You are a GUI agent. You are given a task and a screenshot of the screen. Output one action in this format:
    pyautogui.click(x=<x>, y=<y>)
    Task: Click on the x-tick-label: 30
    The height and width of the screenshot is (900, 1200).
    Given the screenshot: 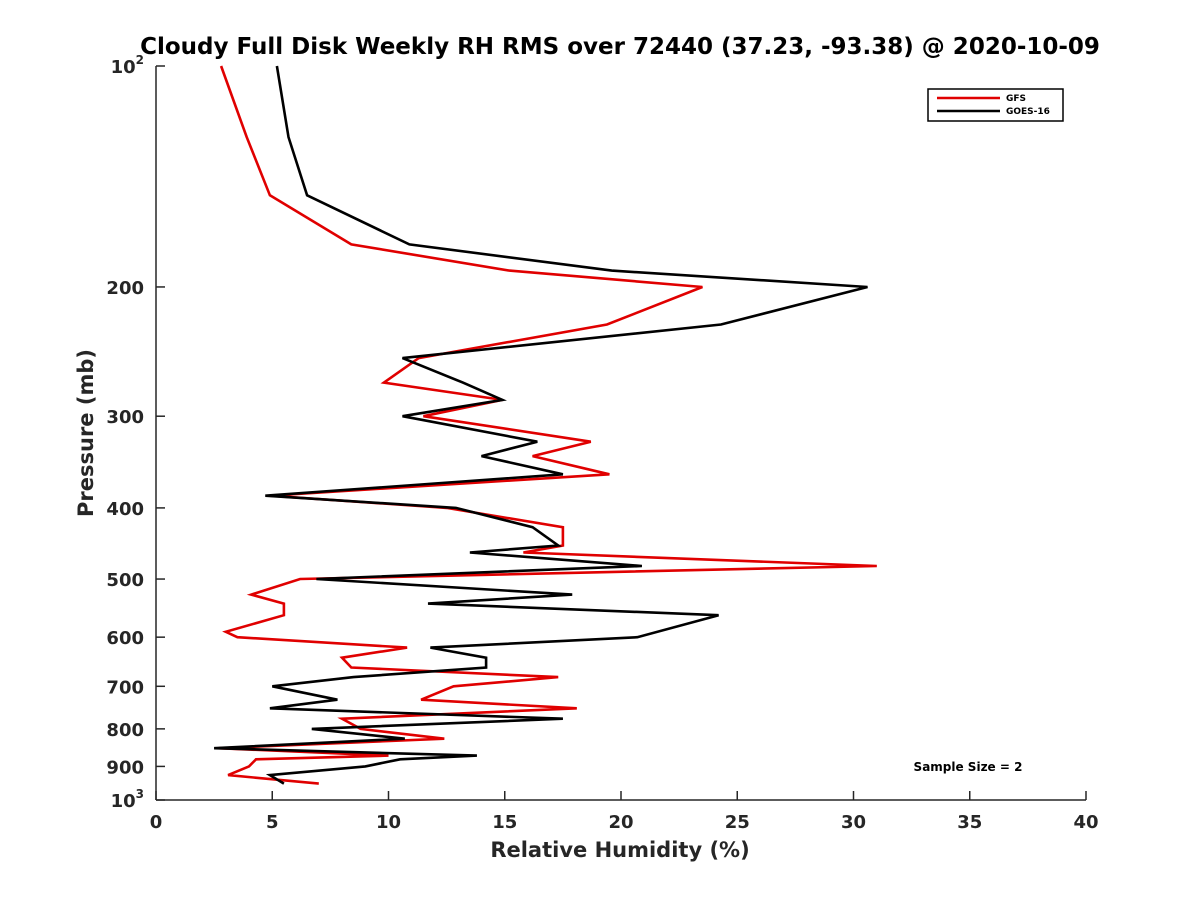 What is the action you would take?
    pyautogui.click(x=853, y=822)
    